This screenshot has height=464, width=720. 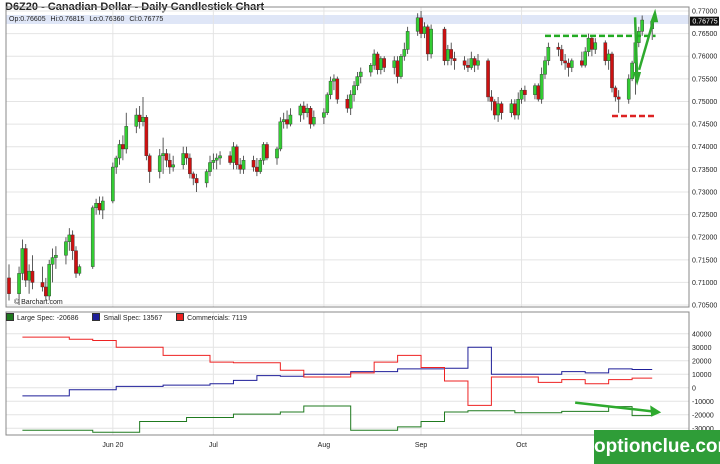 What do you see at coordinates (702, 361) in the screenshot?
I see `cot-y-tick-label: 20000` at bounding box center [702, 361].